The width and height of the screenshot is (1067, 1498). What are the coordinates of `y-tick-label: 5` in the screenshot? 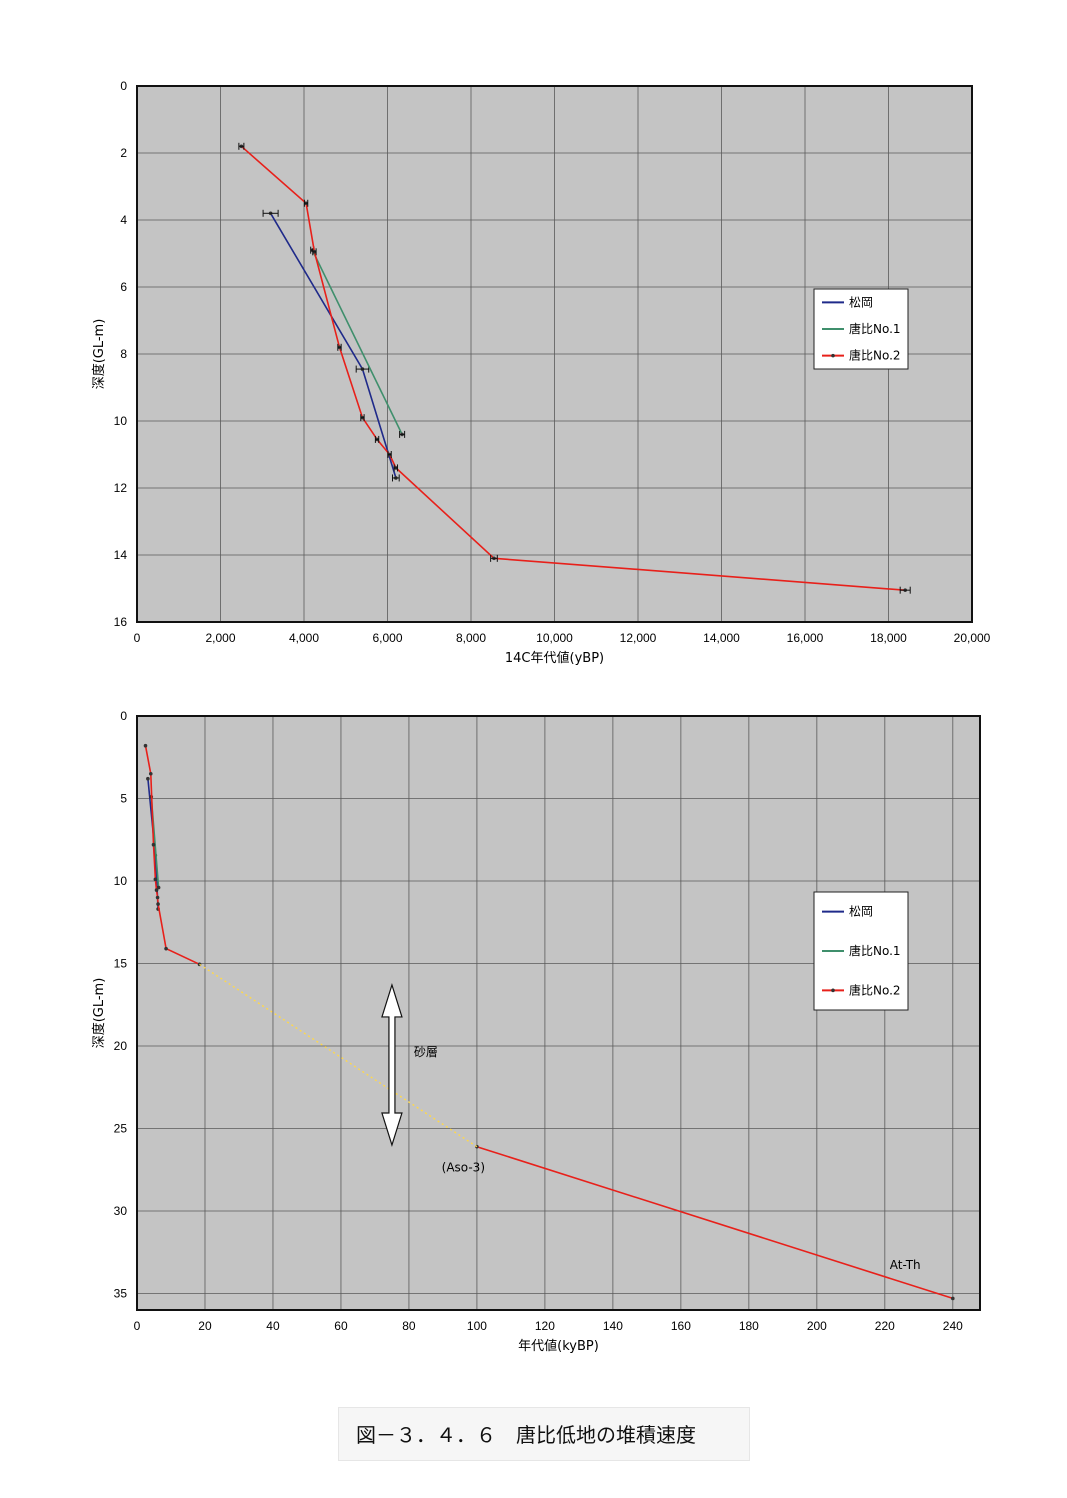 It's located at (123, 799).